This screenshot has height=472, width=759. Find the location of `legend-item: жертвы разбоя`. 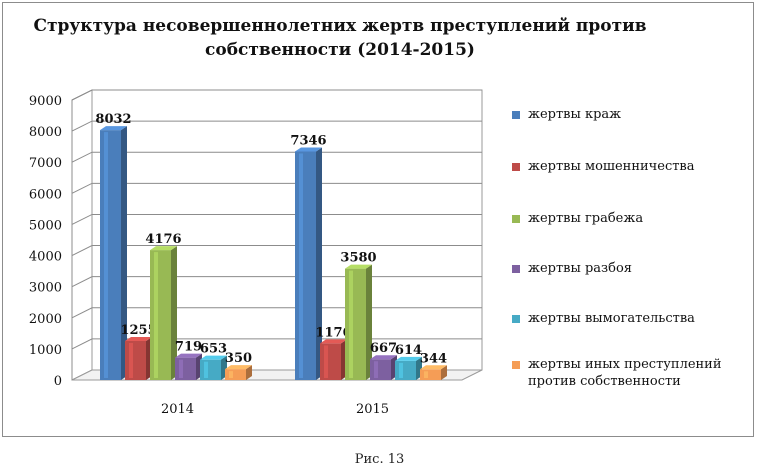

legend-item: жертвы разбоя is located at coordinates (572, 268).